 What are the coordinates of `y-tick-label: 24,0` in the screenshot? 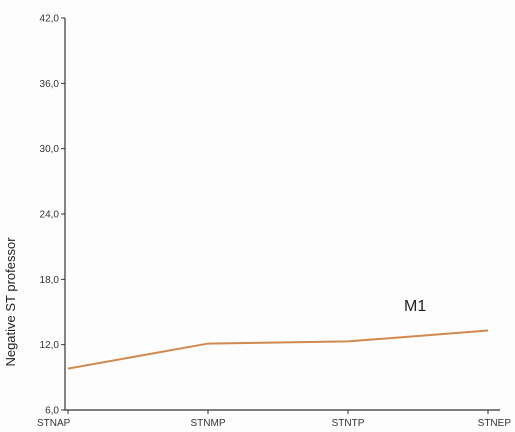 It's located at (50, 215).